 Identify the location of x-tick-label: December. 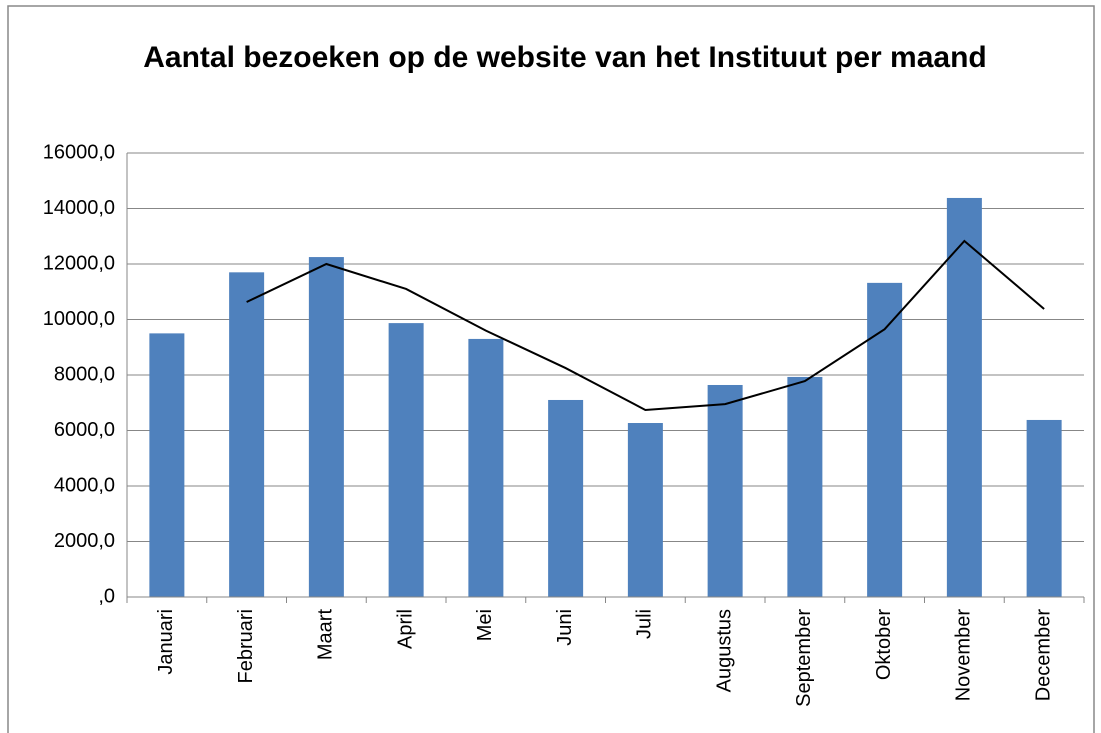
(1043, 655).